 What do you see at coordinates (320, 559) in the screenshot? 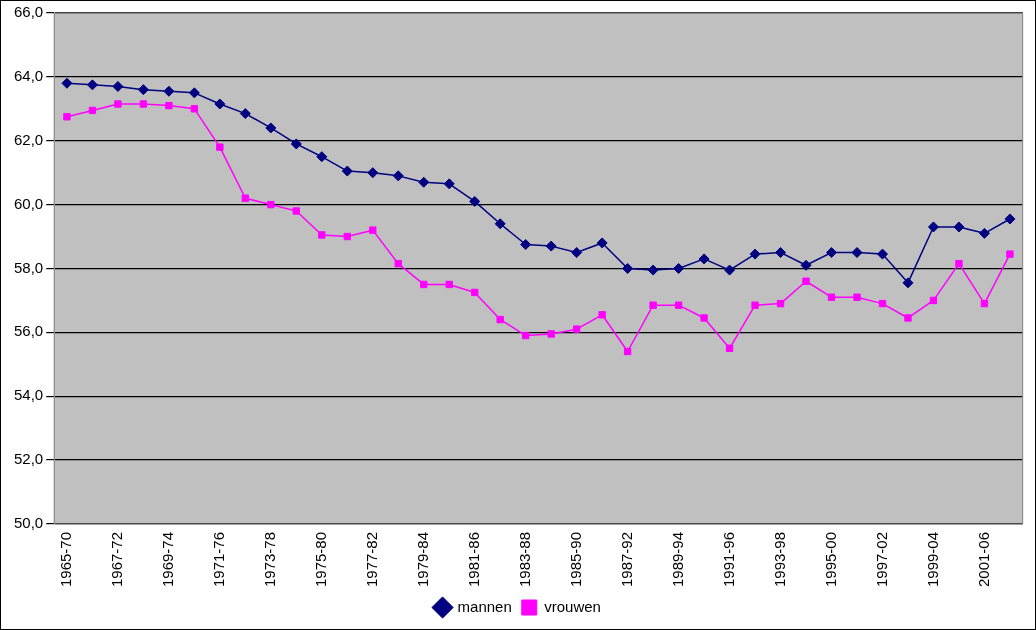
I see `x-tick-label: 1975-80` at bounding box center [320, 559].